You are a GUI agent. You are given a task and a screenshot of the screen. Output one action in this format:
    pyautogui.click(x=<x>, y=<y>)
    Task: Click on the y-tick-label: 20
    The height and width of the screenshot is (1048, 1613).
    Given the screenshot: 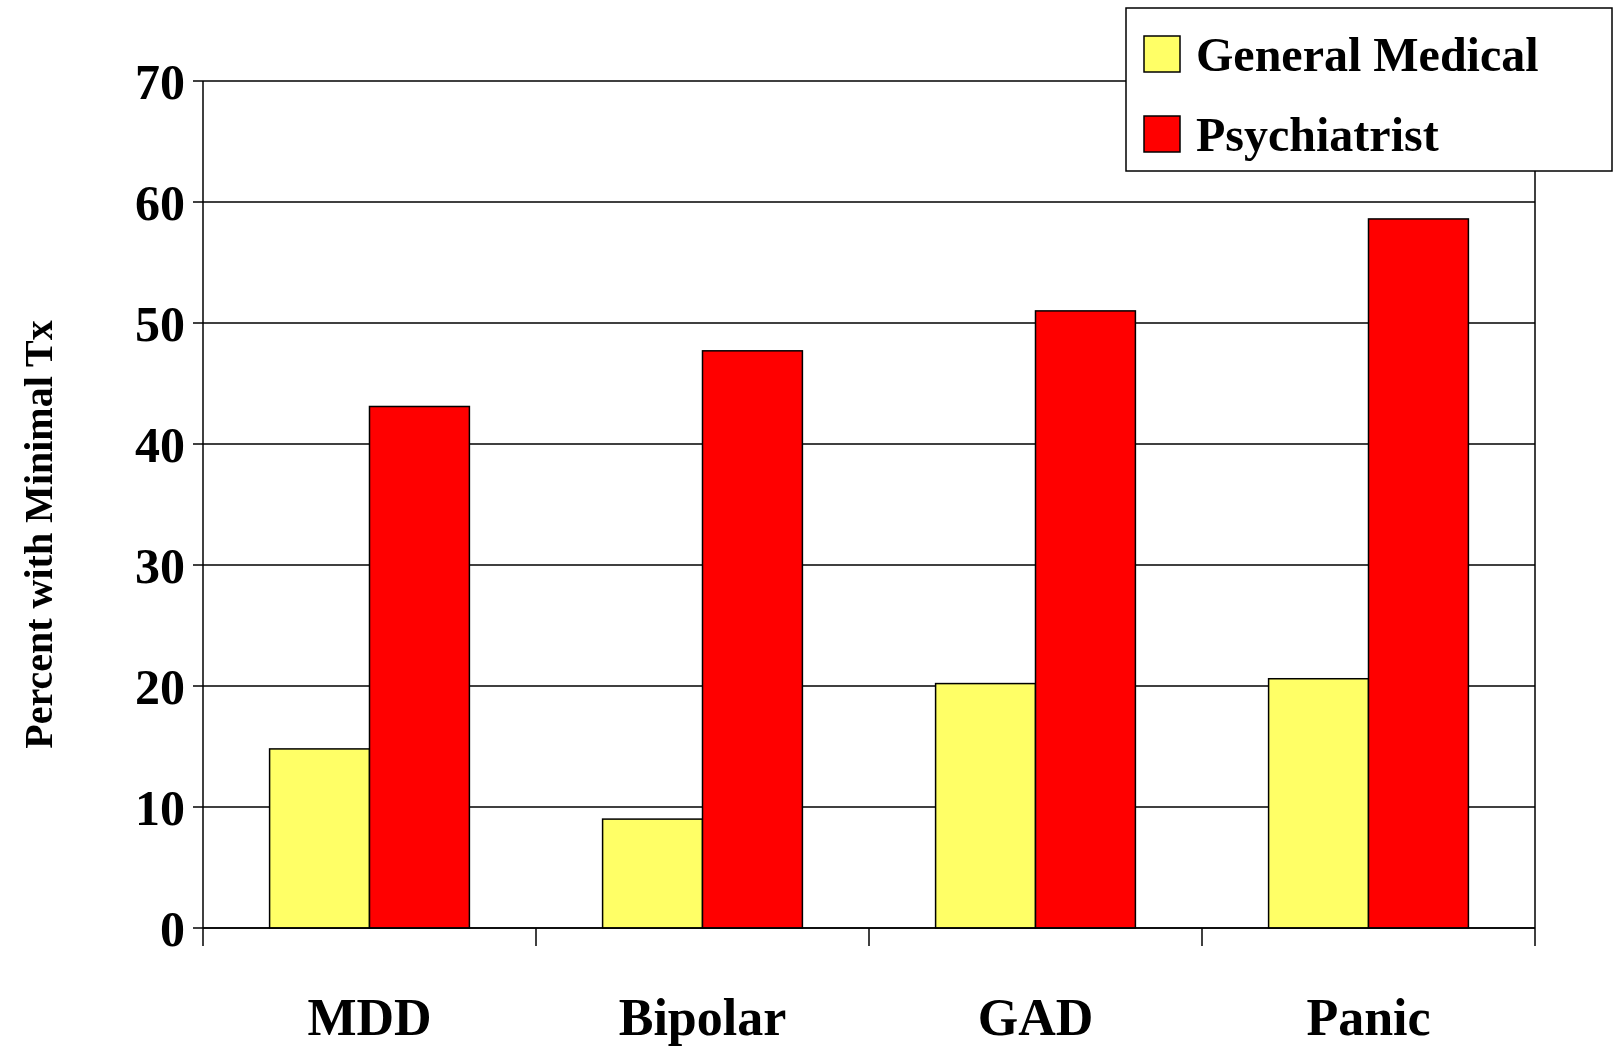 What is the action you would take?
    pyautogui.click(x=160, y=686)
    